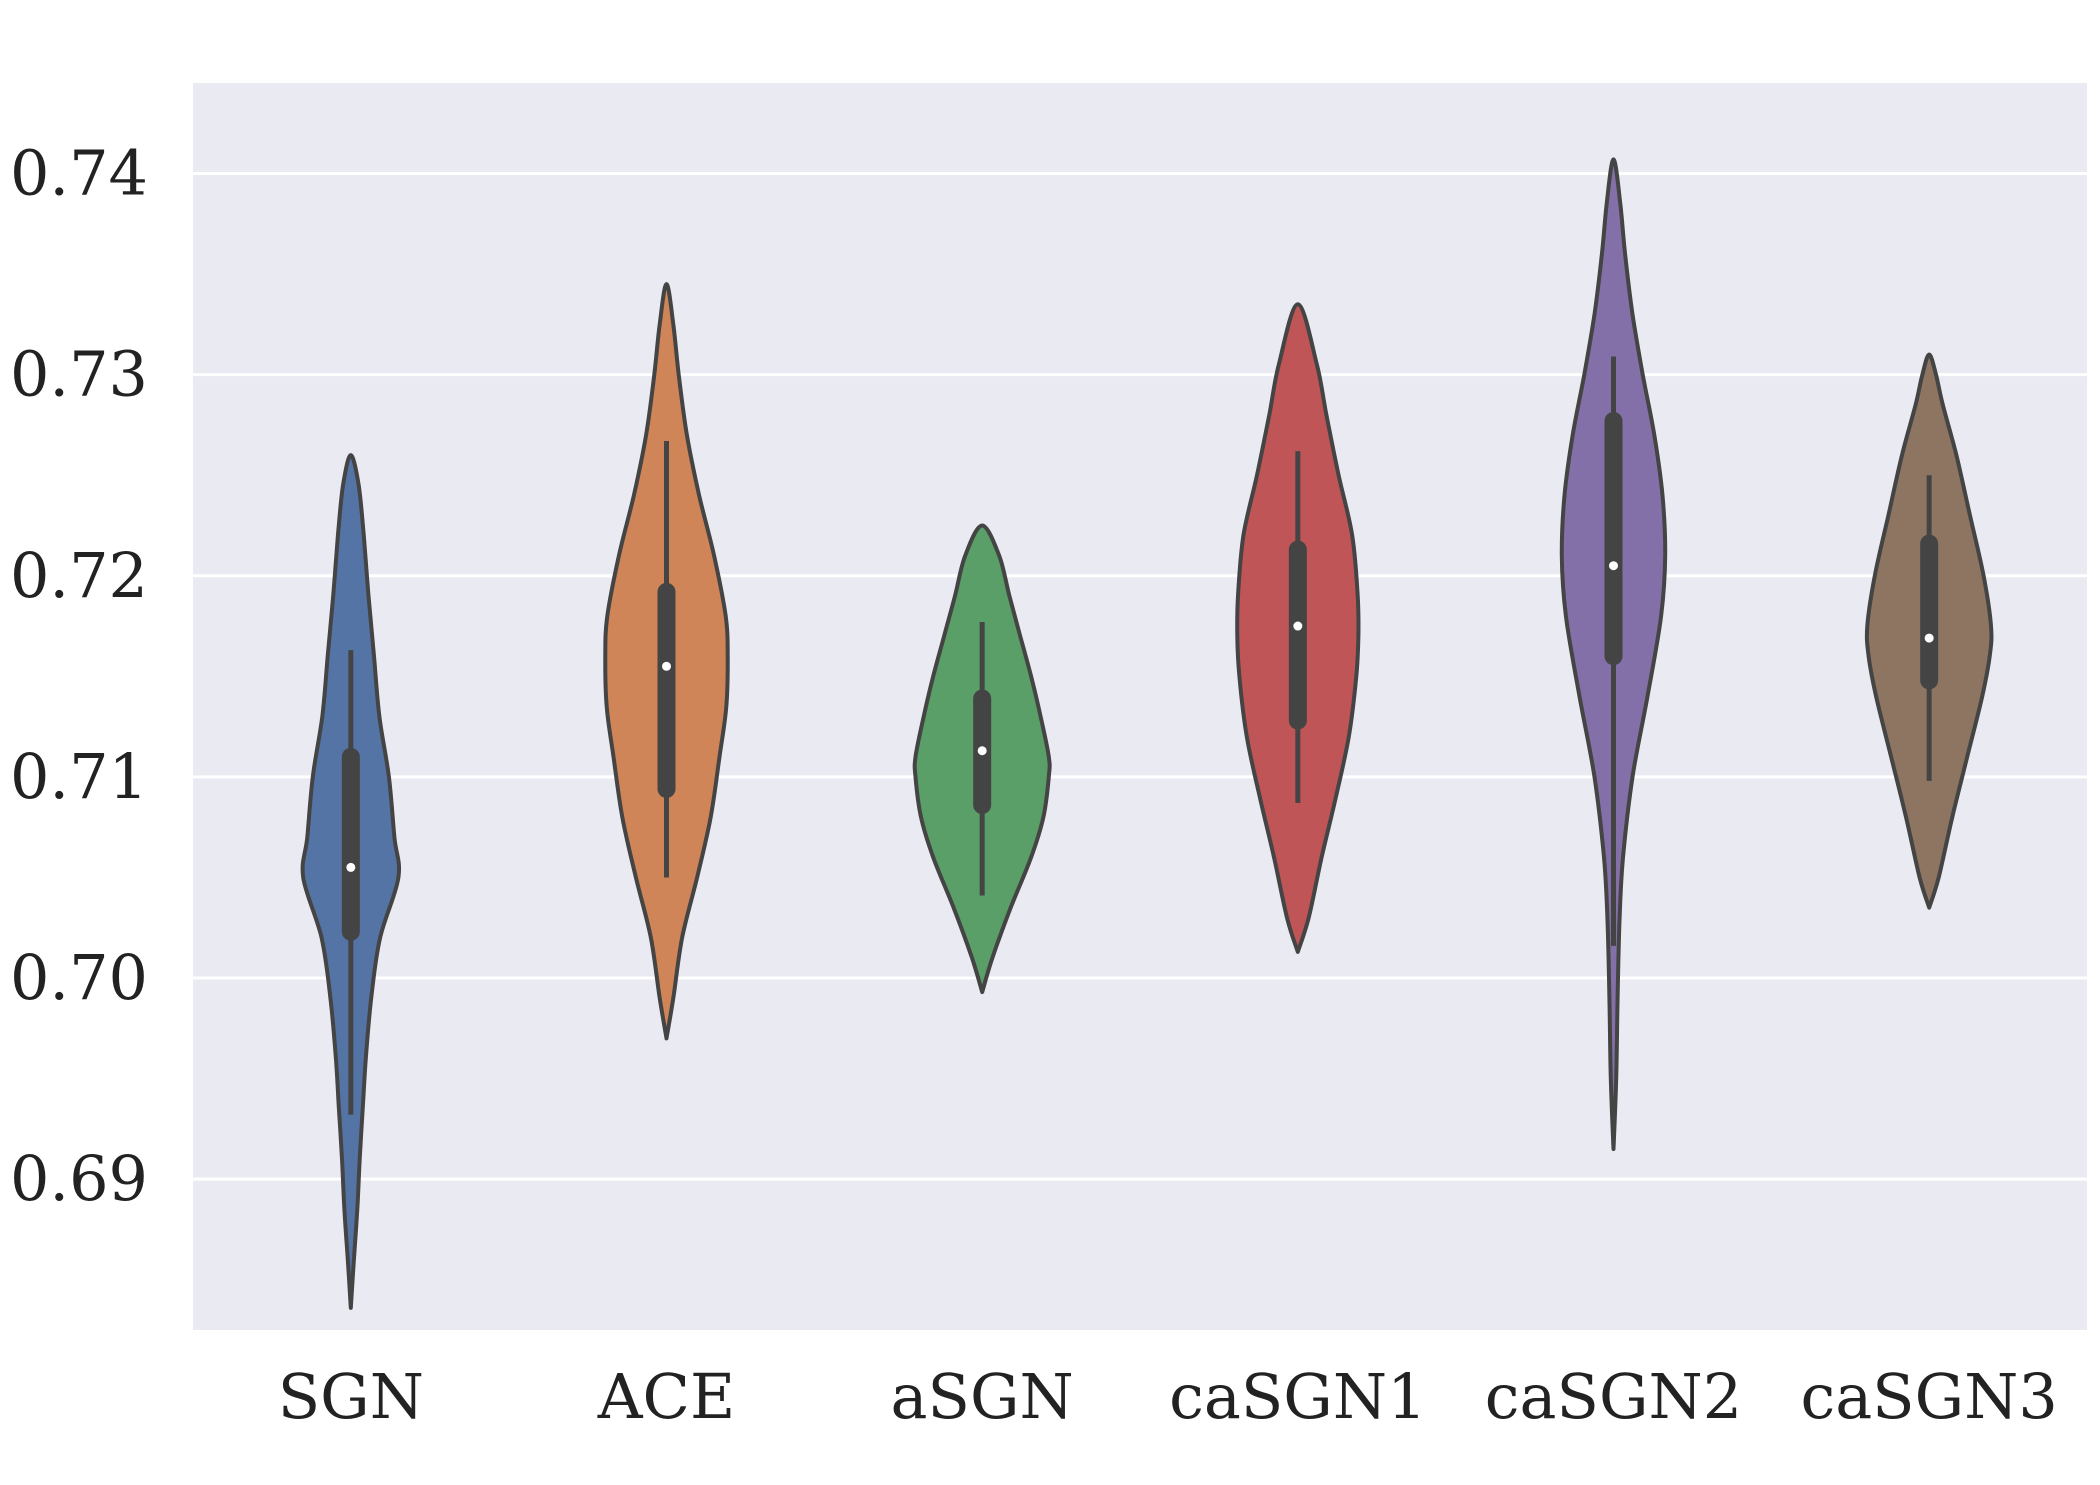 Image resolution: width=2100 pixels, height=1485 pixels. What do you see at coordinates (1613, 1396) in the screenshot?
I see `x-tick-label: caSGN2` at bounding box center [1613, 1396].